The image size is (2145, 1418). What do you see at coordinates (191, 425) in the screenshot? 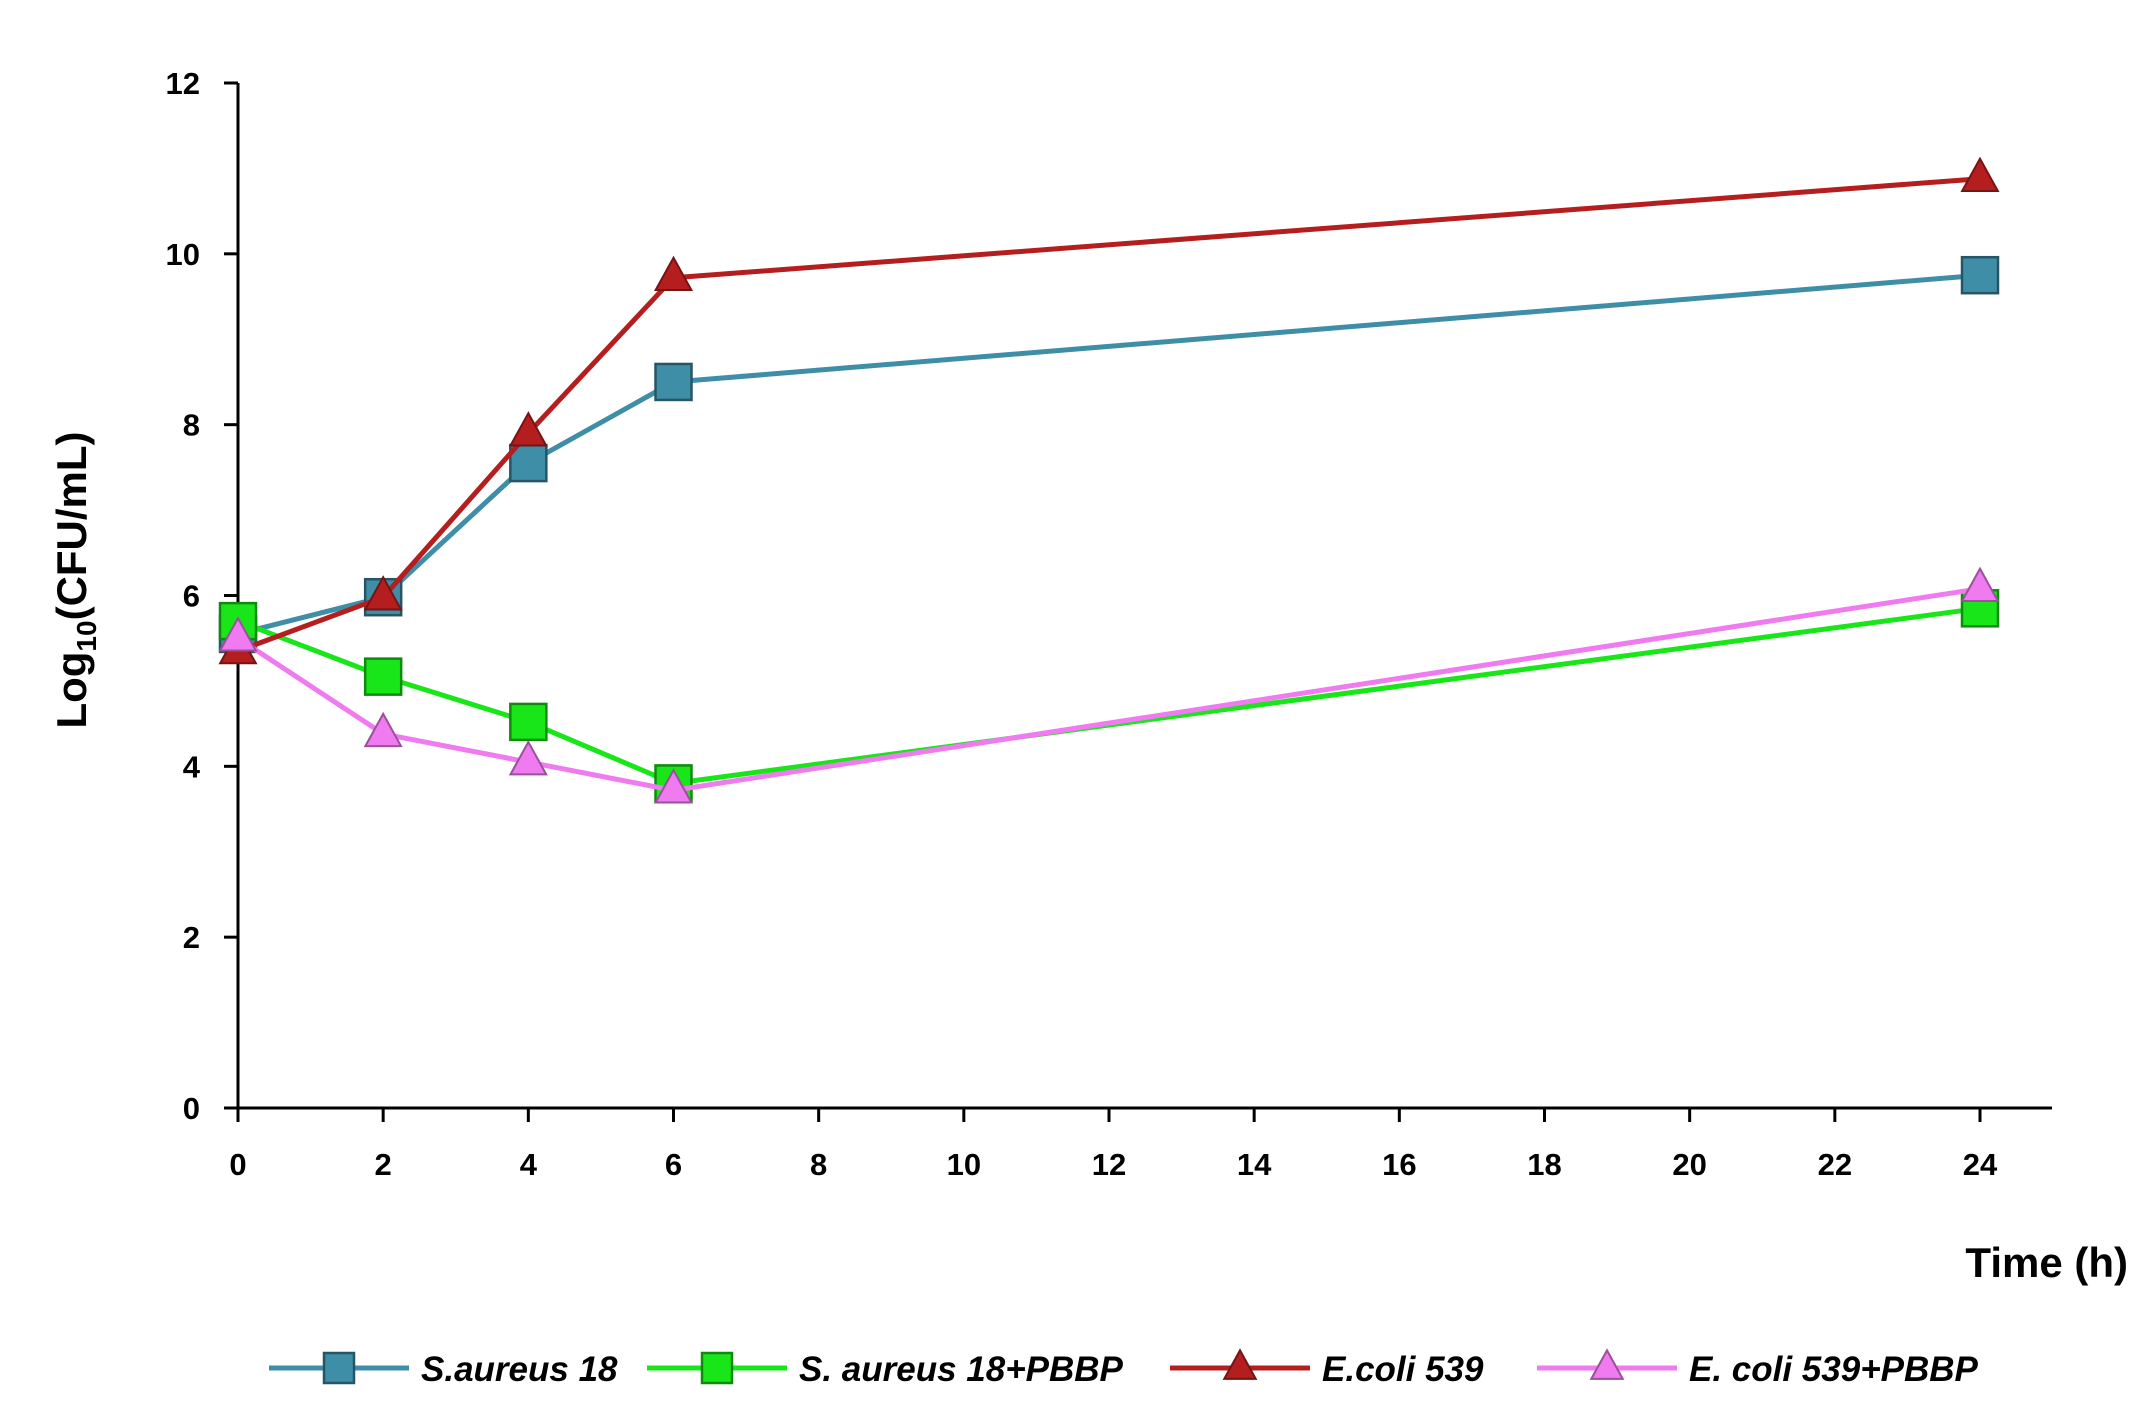
I see `y-tick-label: 8` at bounding box center [191, 425].